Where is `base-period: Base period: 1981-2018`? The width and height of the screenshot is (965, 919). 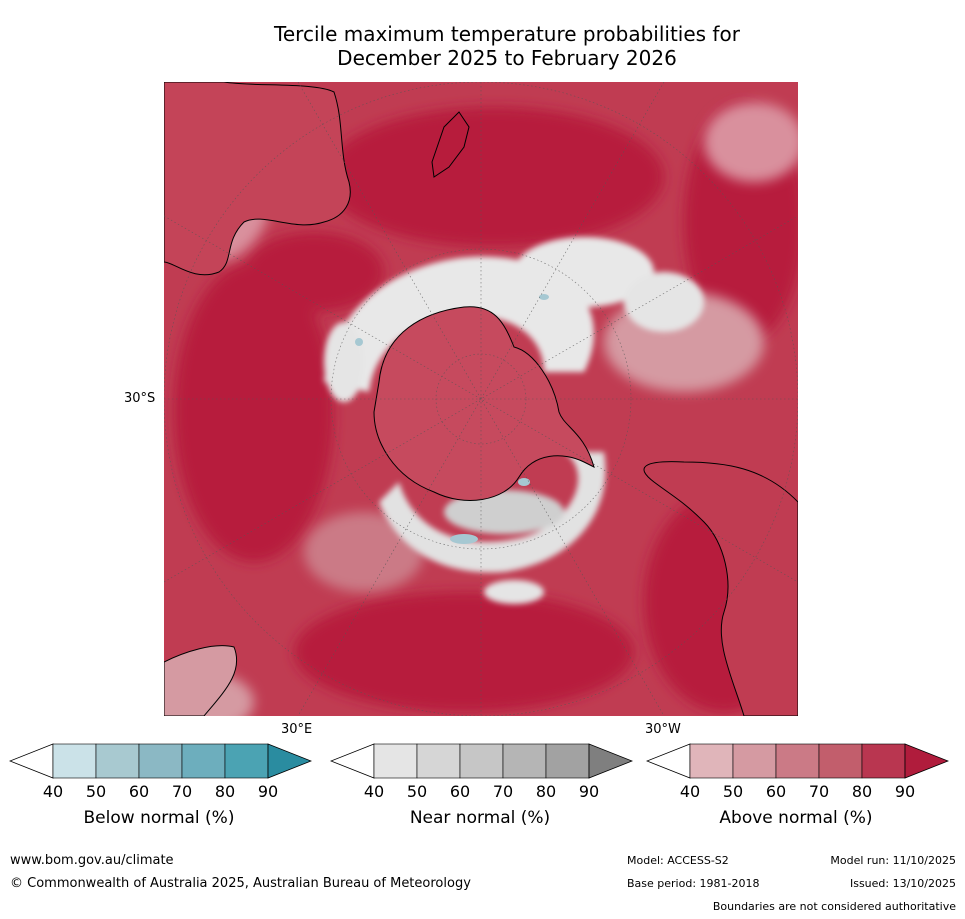
base-period: Base period: 1981-2018 is located at coordinates (693, 883).